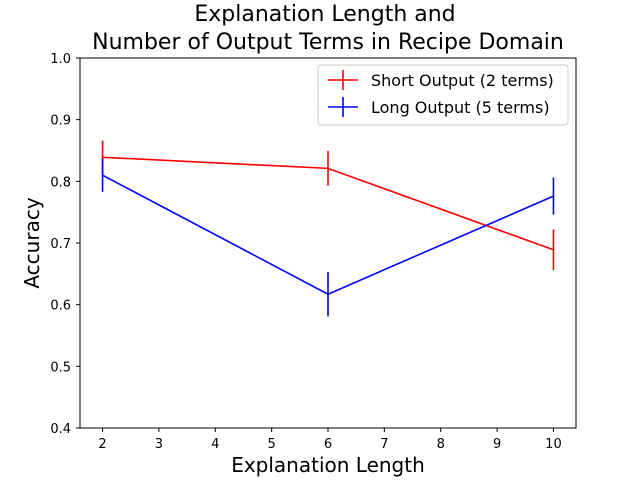  I want to click on x-tick-label: 6, so click(328, 444).